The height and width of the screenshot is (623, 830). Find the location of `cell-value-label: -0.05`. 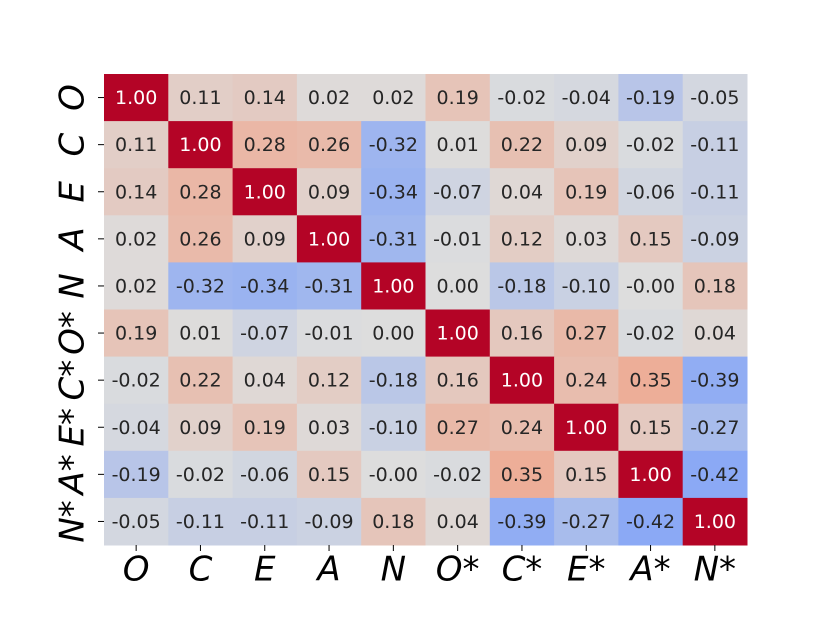

cell-value-label: -0.05 is located at coordinates (136, 522).